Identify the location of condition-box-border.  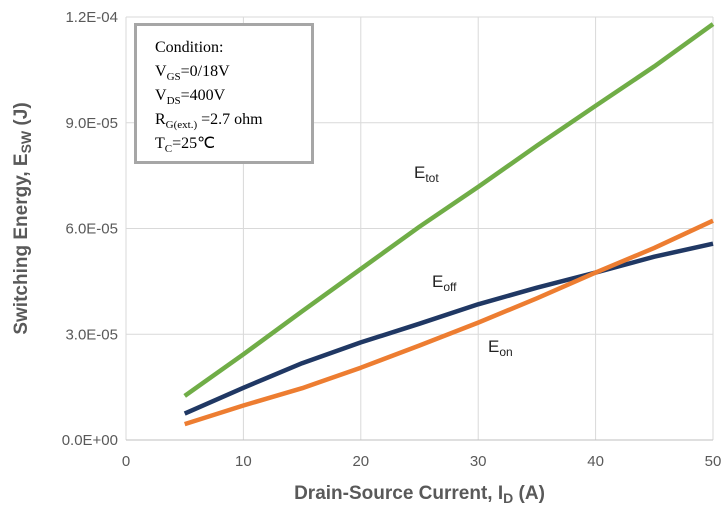
(224, 93).